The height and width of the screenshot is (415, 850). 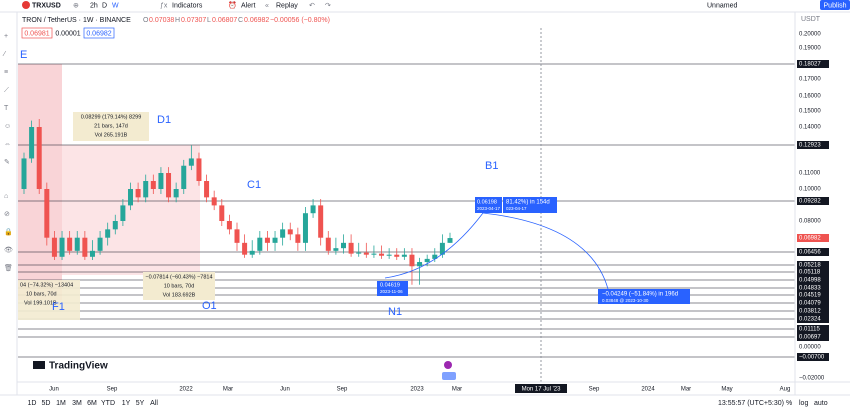 What do you see at coordinates (7, 144) in the screenshot?
I see `tool: ⇔` at bounding box center [7, 144].